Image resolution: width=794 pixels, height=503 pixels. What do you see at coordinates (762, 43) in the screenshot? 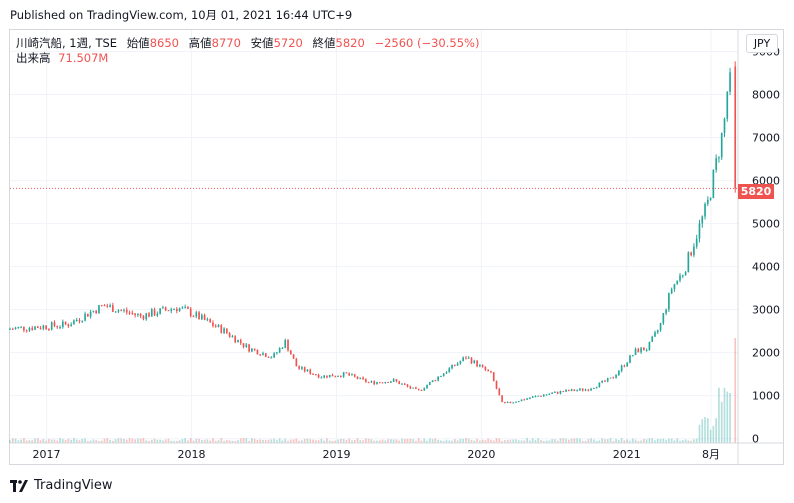
I see `currency-button: JPY` at bounding box center [762, 43].